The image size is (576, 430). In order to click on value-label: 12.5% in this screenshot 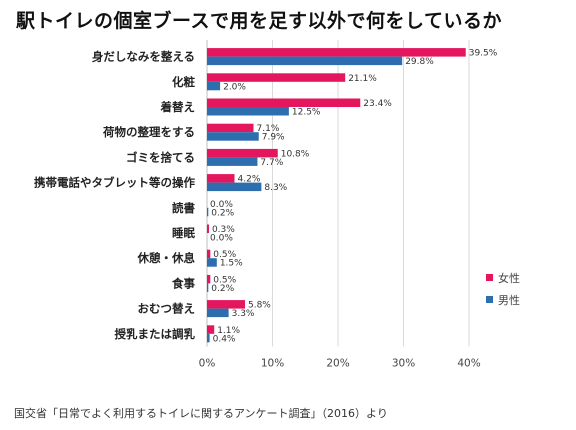, I will do `click(306, 113)`.